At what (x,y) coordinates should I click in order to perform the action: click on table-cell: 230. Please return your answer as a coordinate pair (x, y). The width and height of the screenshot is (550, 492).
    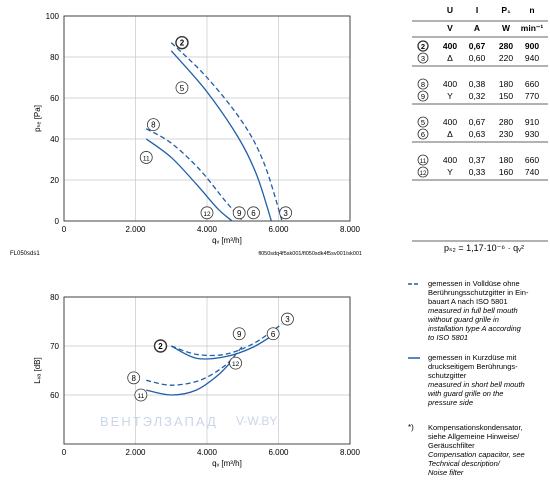
    Looking at the image, I should click on (506, 134).